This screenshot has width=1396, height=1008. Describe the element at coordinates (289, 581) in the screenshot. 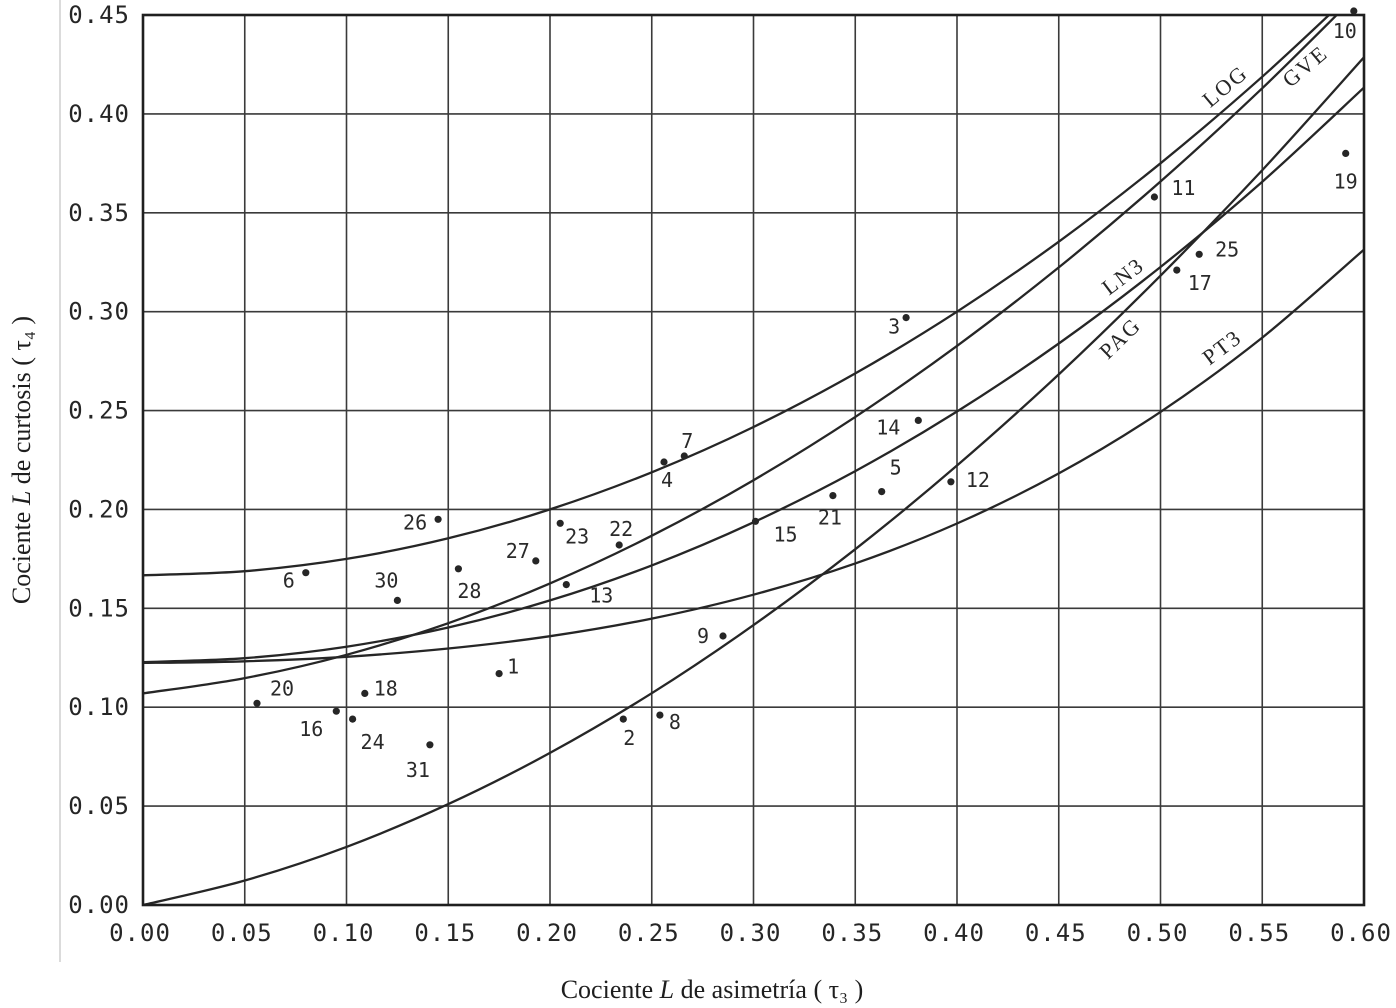

I see `point-label: 6` at that location.